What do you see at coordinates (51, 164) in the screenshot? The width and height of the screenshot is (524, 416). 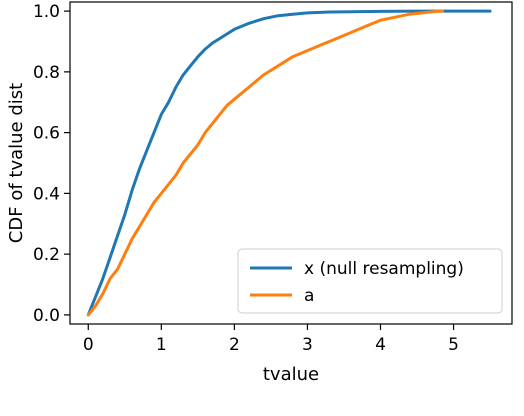 I see `y-axis-ticks: 0.0 0.2 0.4 0.6 0.8 1.0` at bounding box center [51, 164].